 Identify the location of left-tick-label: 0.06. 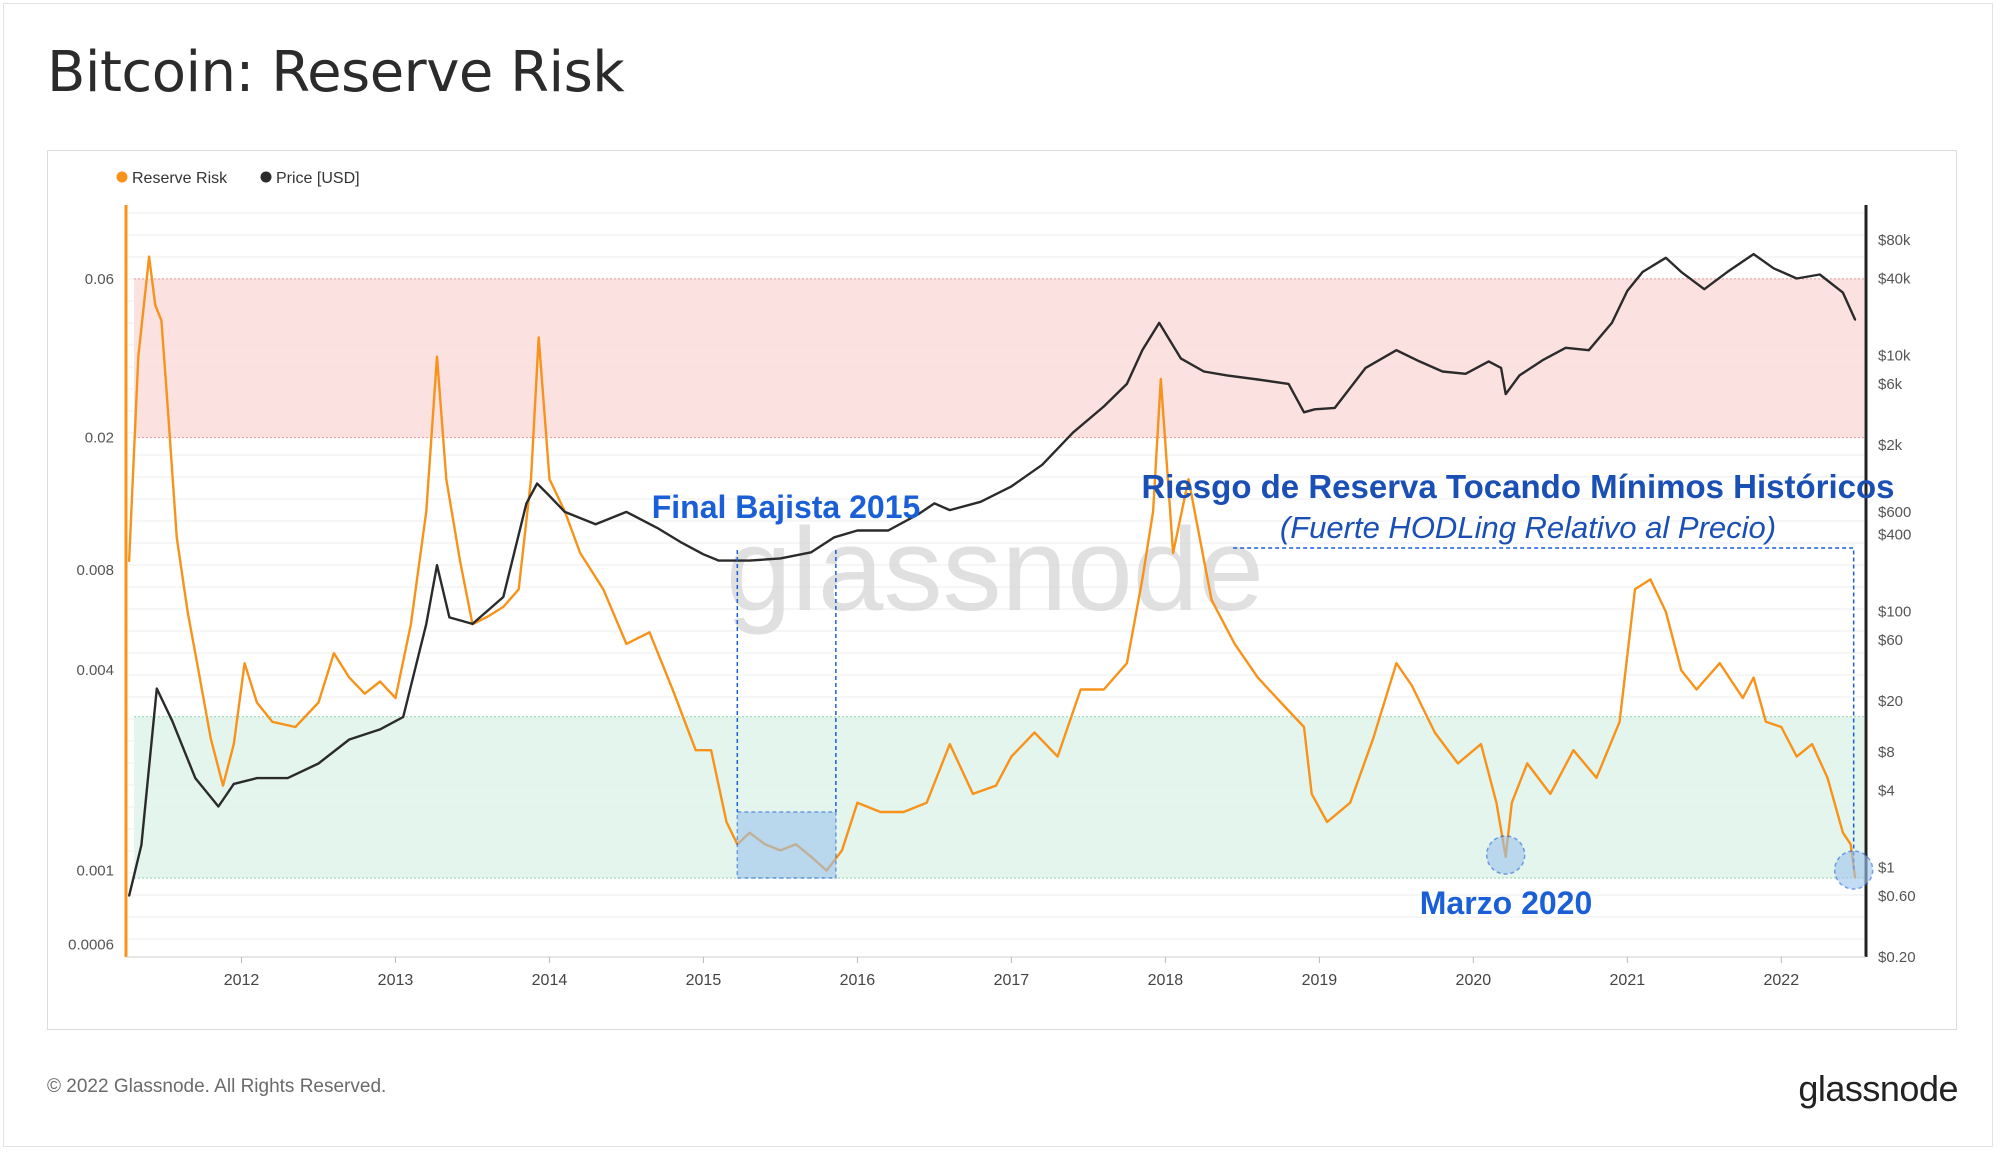
(99, 279).